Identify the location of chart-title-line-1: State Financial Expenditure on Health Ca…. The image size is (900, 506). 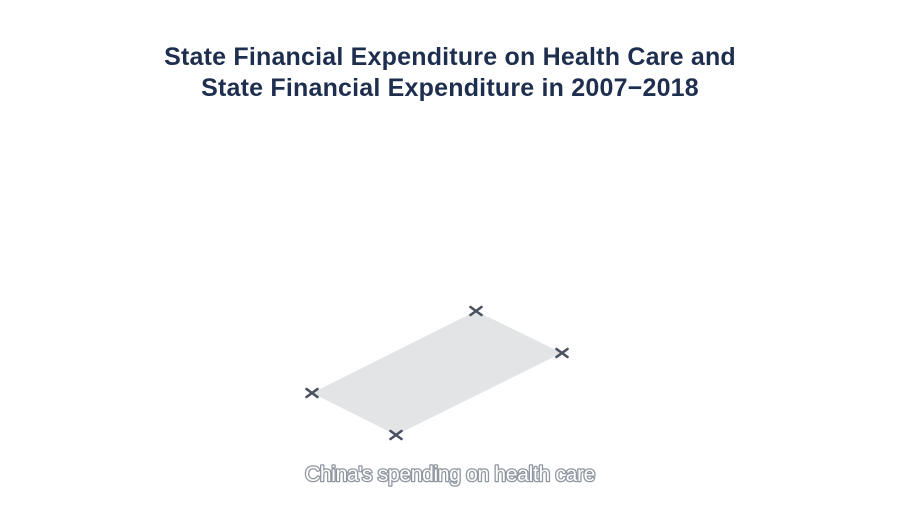
(450, 57).